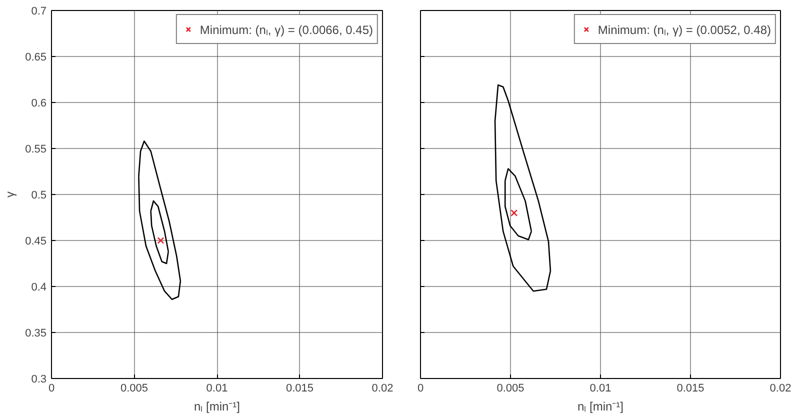 Image resolution: width=796 pixels, height=416 pixels. What do you see at coordinates (39, 288) in the screenshot?
I see `y-tick-label: 0.4` at bounding box center [39, 288].